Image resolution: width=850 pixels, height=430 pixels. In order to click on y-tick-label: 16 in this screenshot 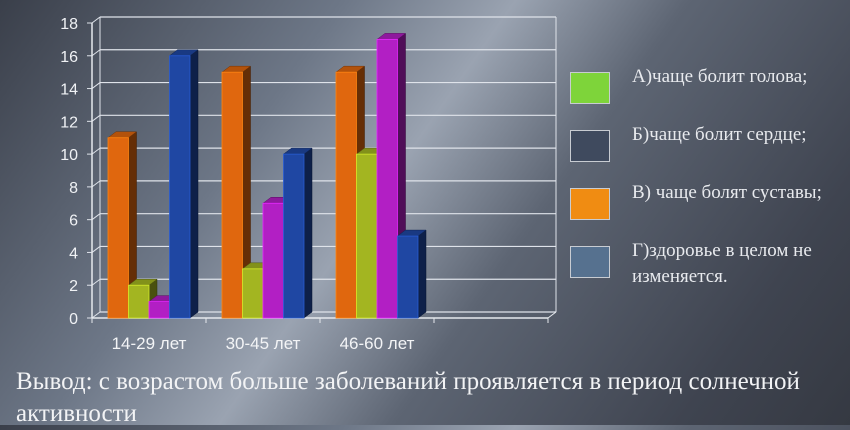, I will do `click(69, 57)`.